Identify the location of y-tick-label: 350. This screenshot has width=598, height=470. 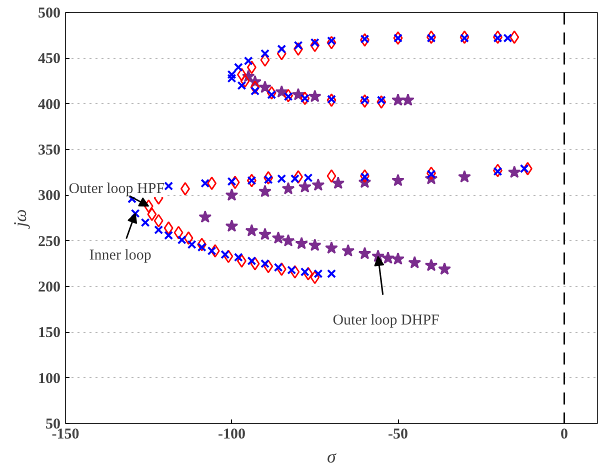
(49, 150).